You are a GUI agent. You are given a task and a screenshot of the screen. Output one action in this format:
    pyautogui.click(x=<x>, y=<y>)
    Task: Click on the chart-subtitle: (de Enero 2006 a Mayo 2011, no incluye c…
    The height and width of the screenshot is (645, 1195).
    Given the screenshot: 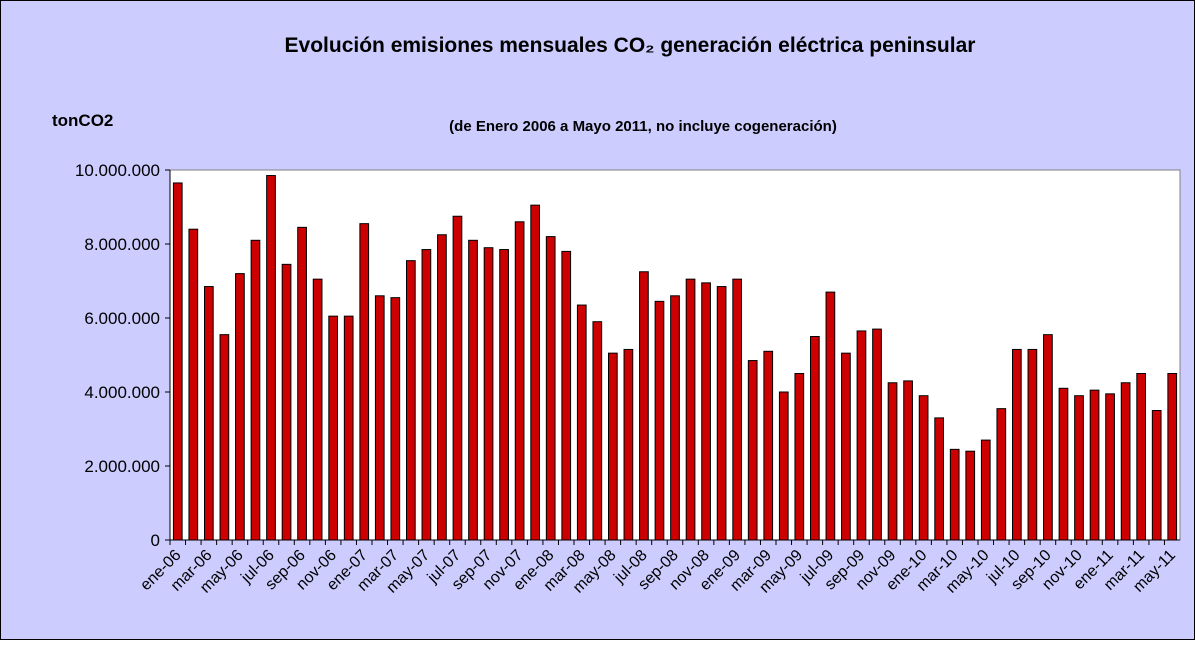 What is the action you would take?
    pyautogui.click(x=643, y=126)
    